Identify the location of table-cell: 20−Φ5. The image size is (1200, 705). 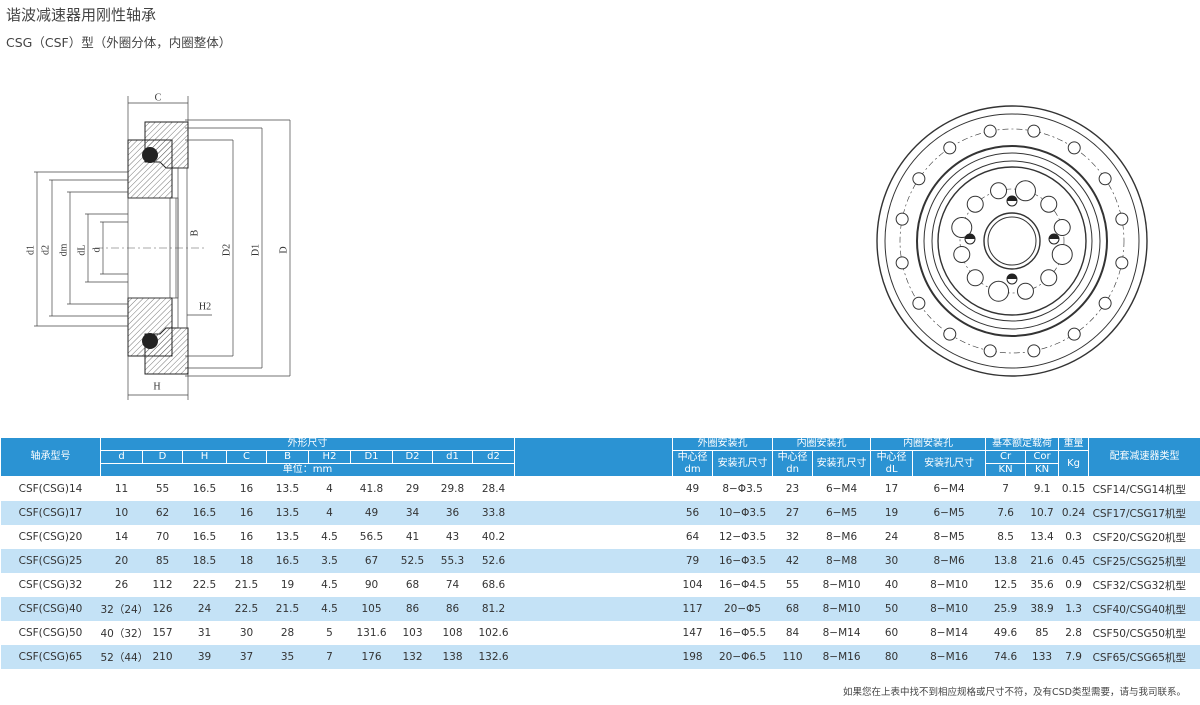
(742, 609).